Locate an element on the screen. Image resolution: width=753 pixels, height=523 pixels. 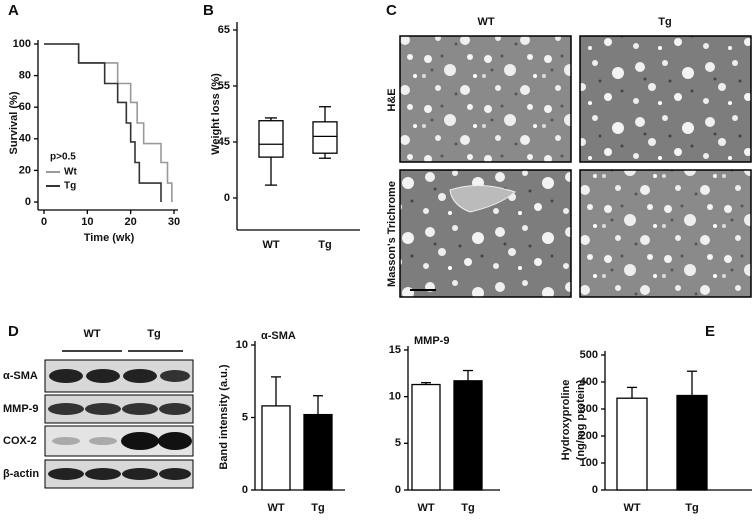
chart-title: MMP-9 is located at coordinates (431, 341).